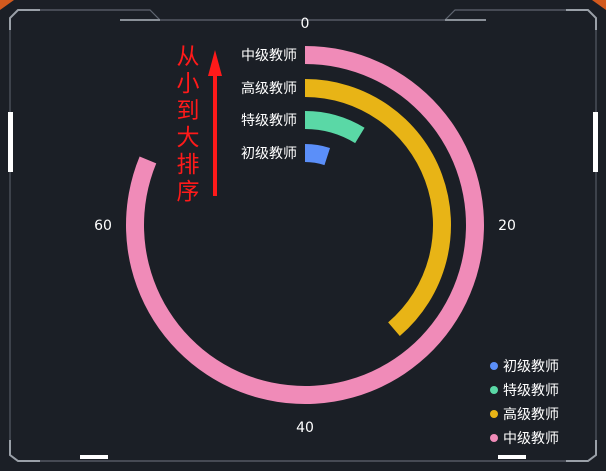 The width and height of the screenshot is (606, 471). Describe the element at coordinates (318, 155) in the screenshot. I see `bar-初级教师` at that location.